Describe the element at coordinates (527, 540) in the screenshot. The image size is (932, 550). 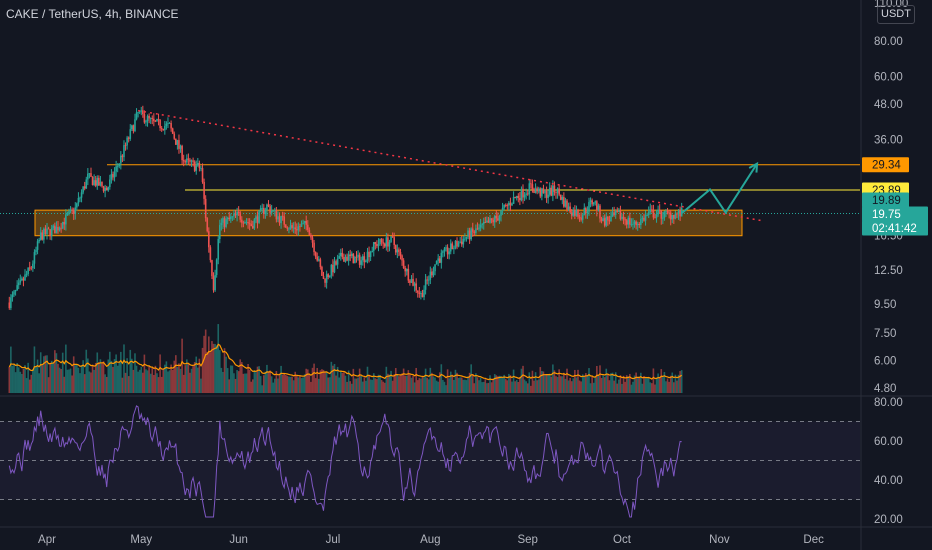
I see `x-tick-label: Sep` at that location.